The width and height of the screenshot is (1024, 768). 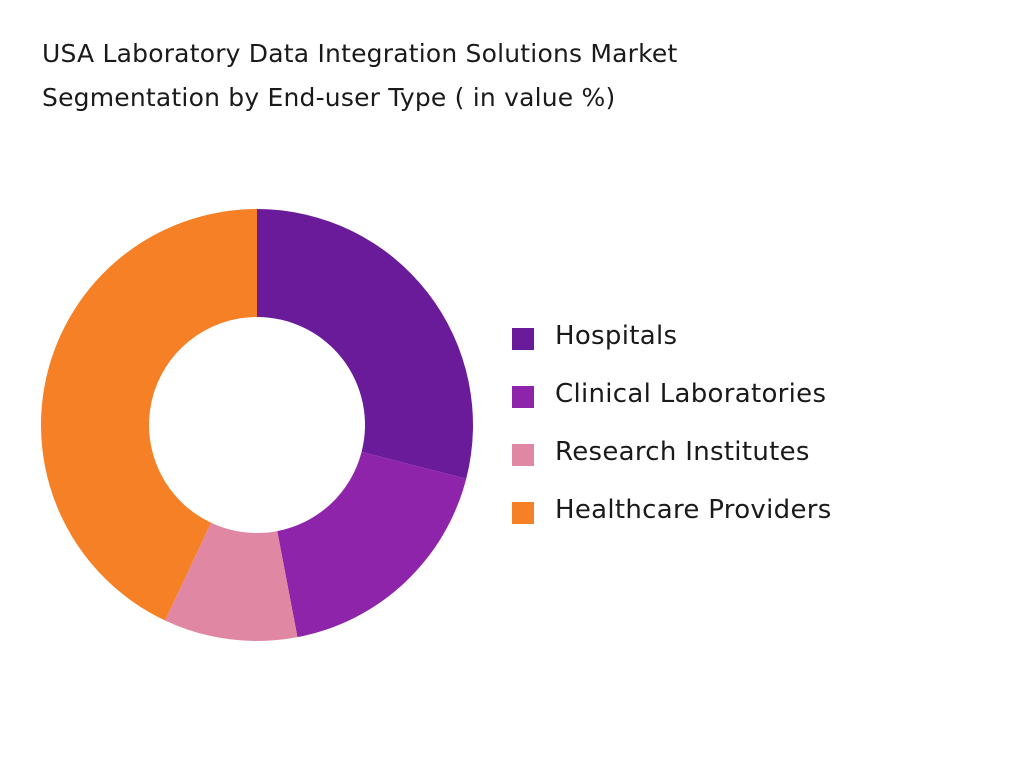 What do you see at coordinates (365, 344) in the screenshot?
I see `donut-slice-hospitals` at bounding box center [365, 344].